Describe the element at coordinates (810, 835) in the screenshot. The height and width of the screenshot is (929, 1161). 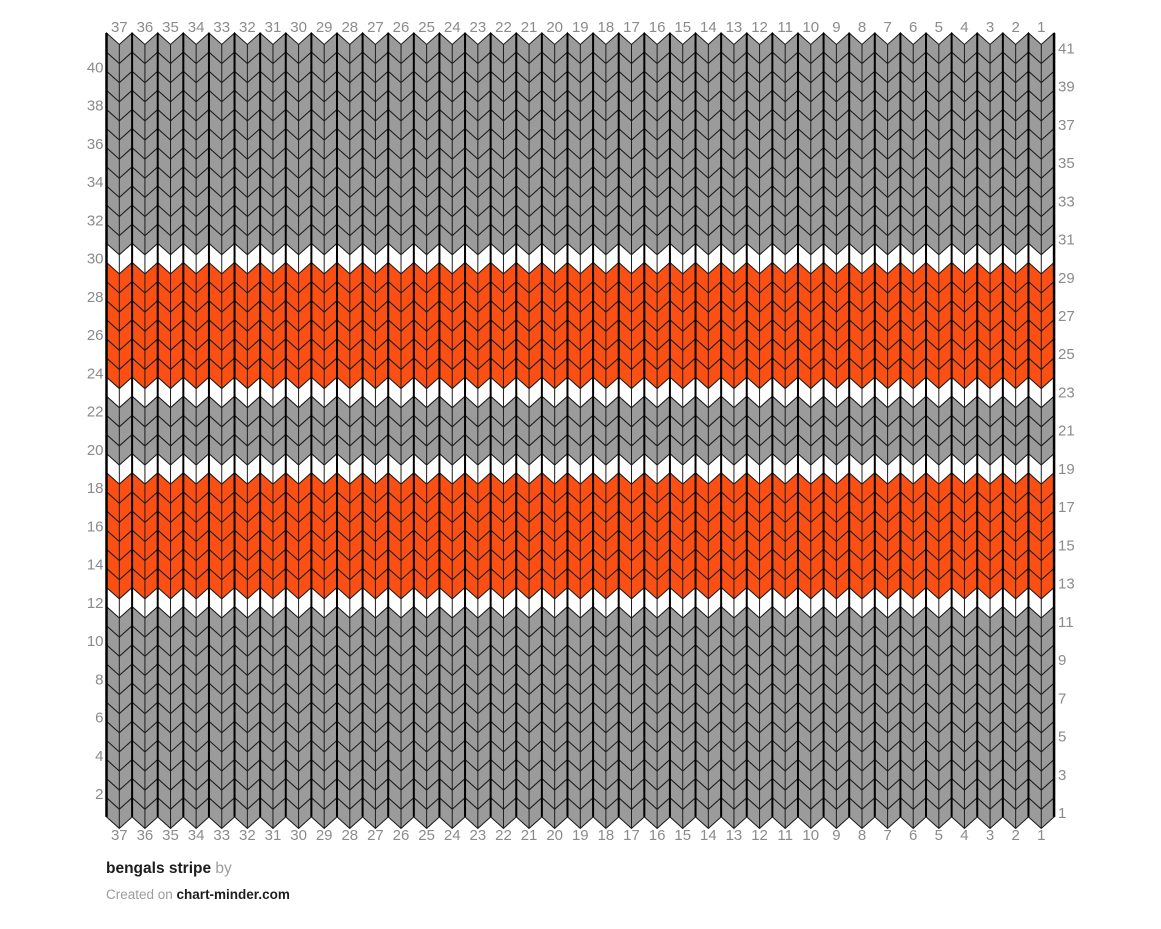
I see `col-number-bottom: 10` at that location.